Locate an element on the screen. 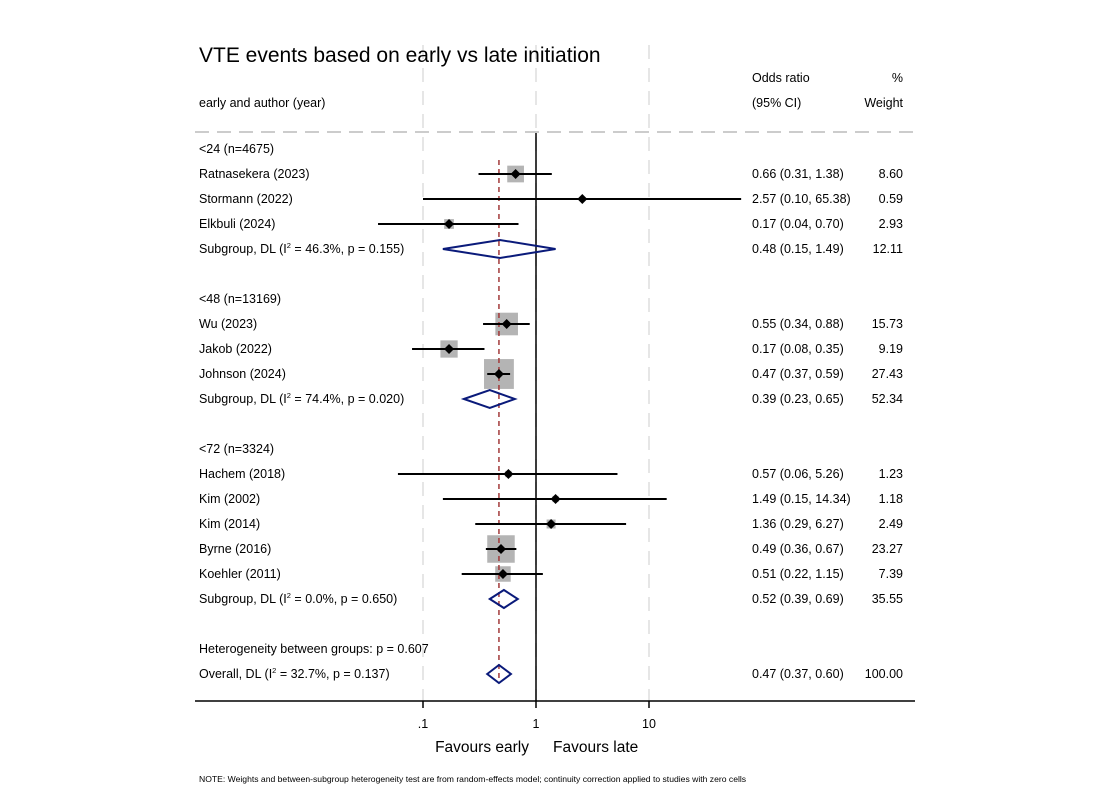 The width and height of the screenshot is (1094, 796). weight-text: 7.39 is located at coordinates (891, 574).